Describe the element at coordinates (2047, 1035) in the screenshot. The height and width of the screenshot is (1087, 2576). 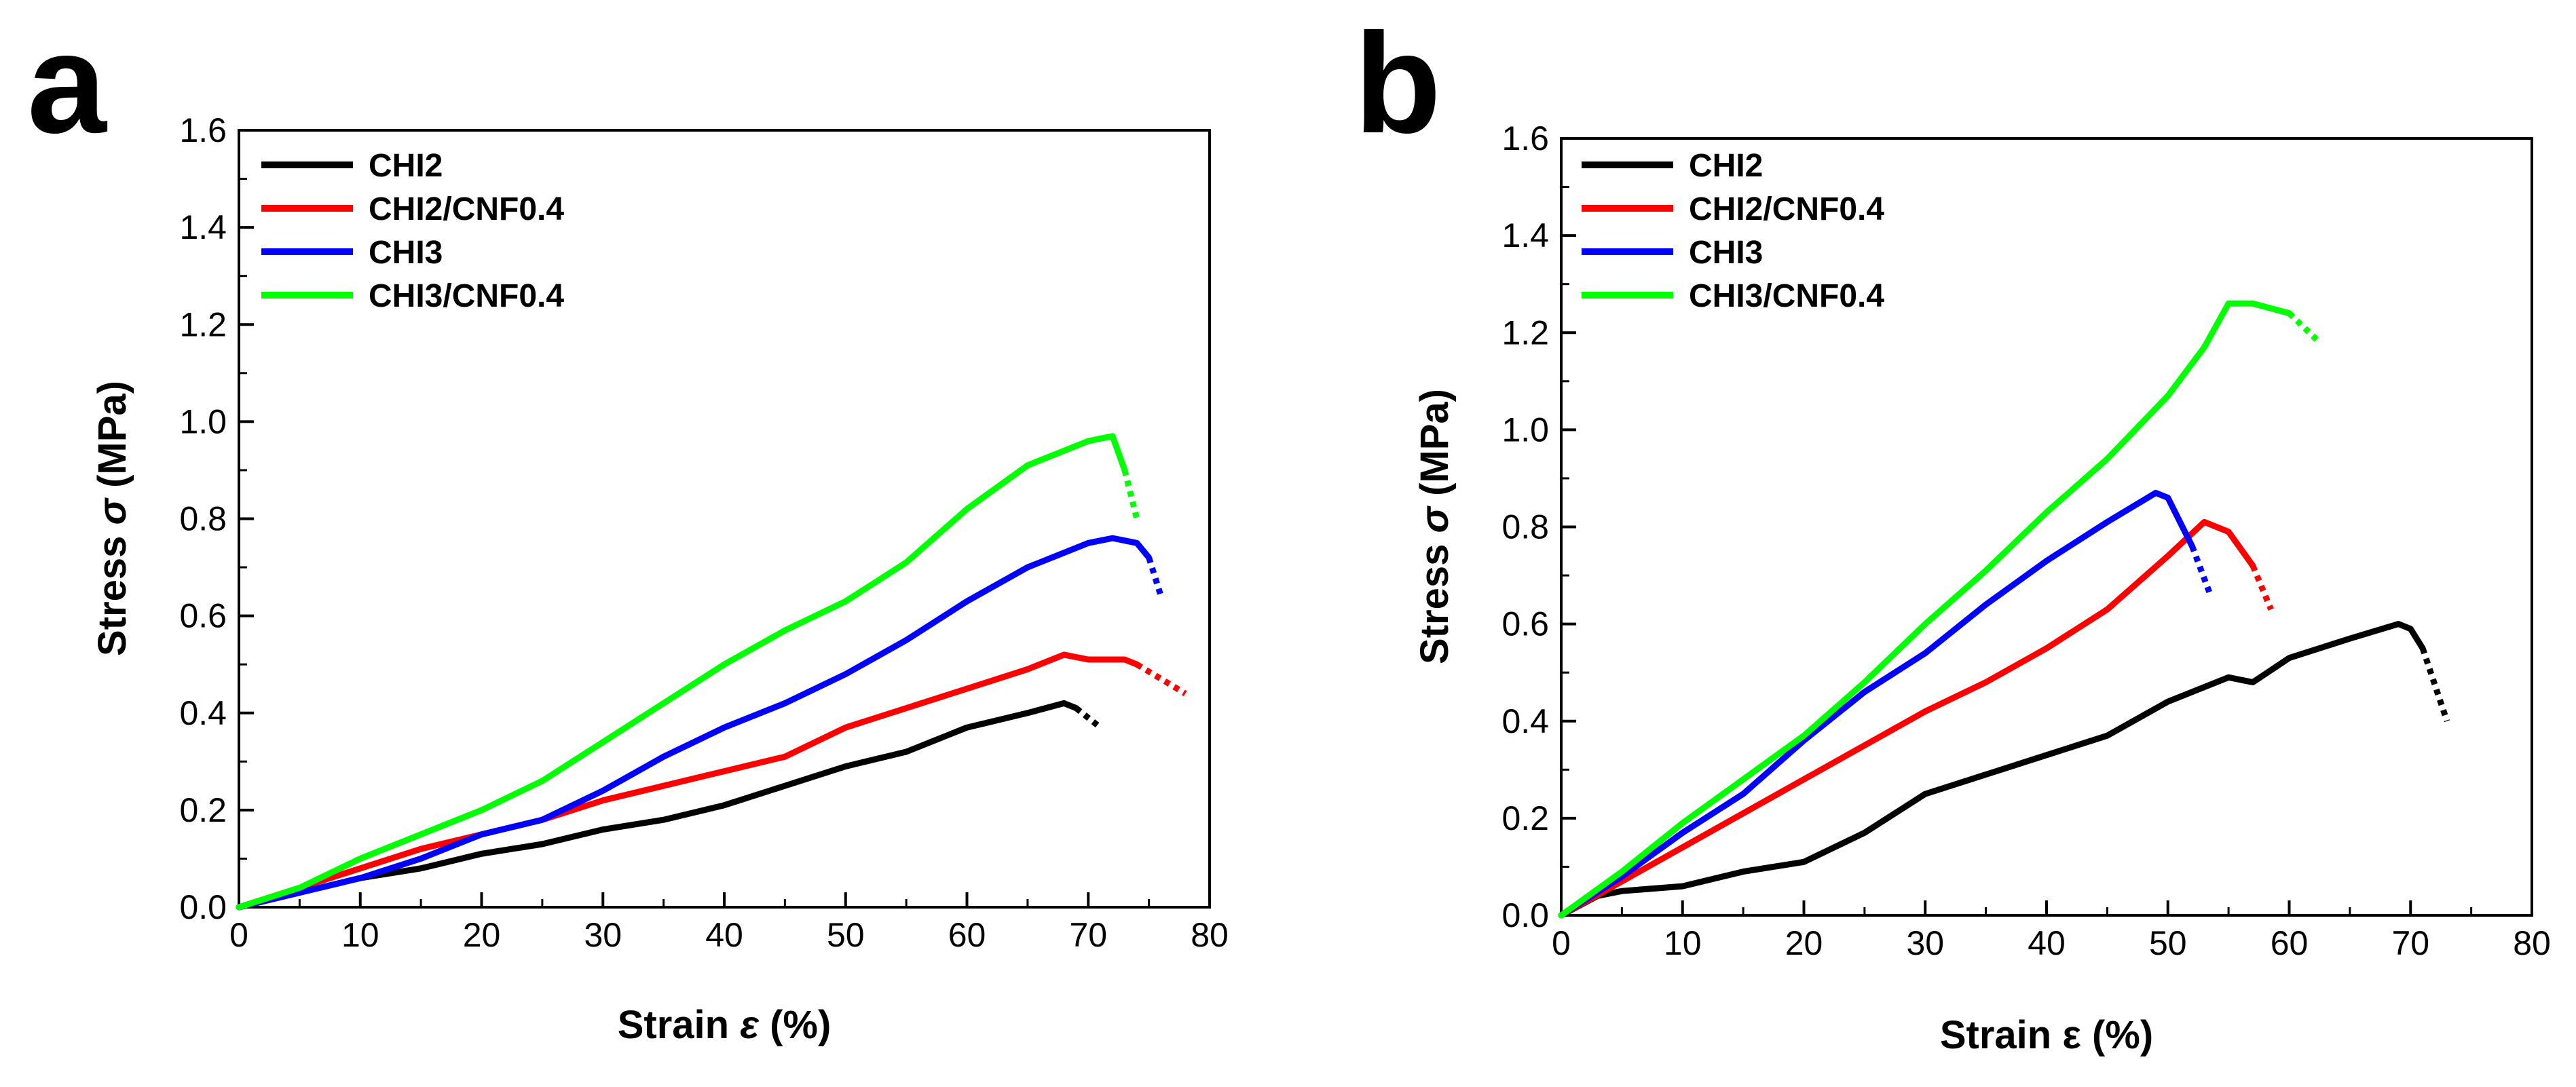
I see `x-axis-title-b: Strain ε (%)` at that location.